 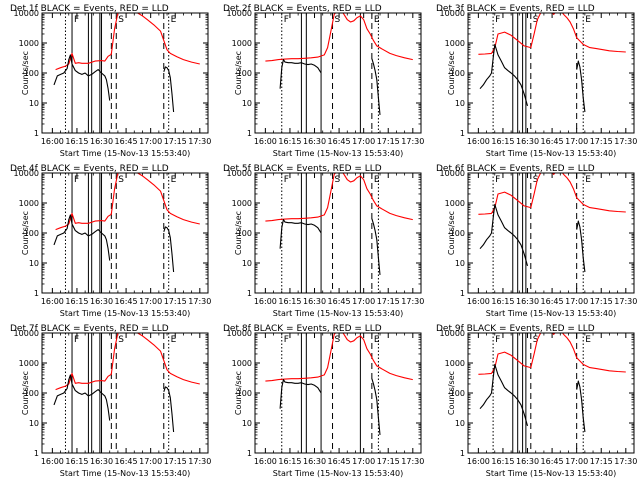 I want to click on y-tick-label: 1, so click(x=249, y=453).